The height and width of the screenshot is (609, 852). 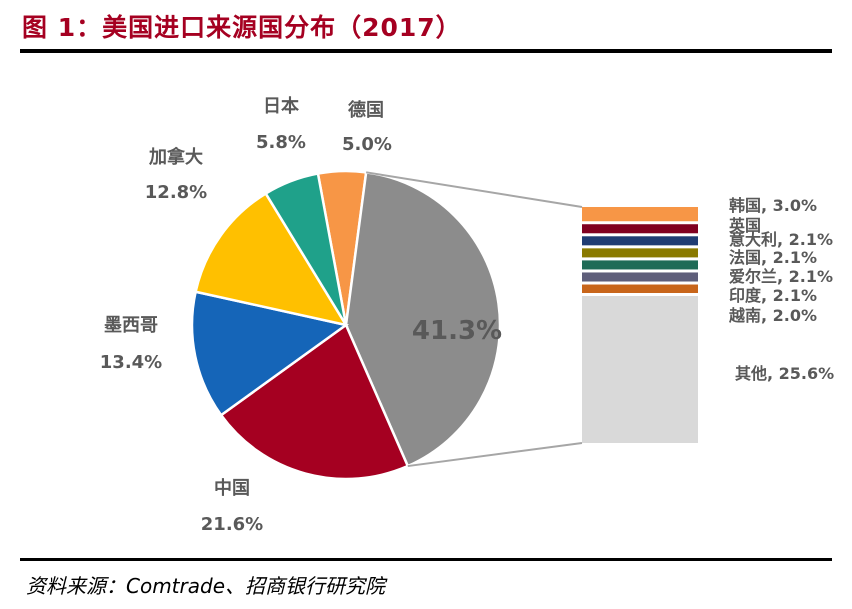 What do you see at coordinates (474, 189) in the screenshot?
I see `connector-top` at bounding box center [474, 189].